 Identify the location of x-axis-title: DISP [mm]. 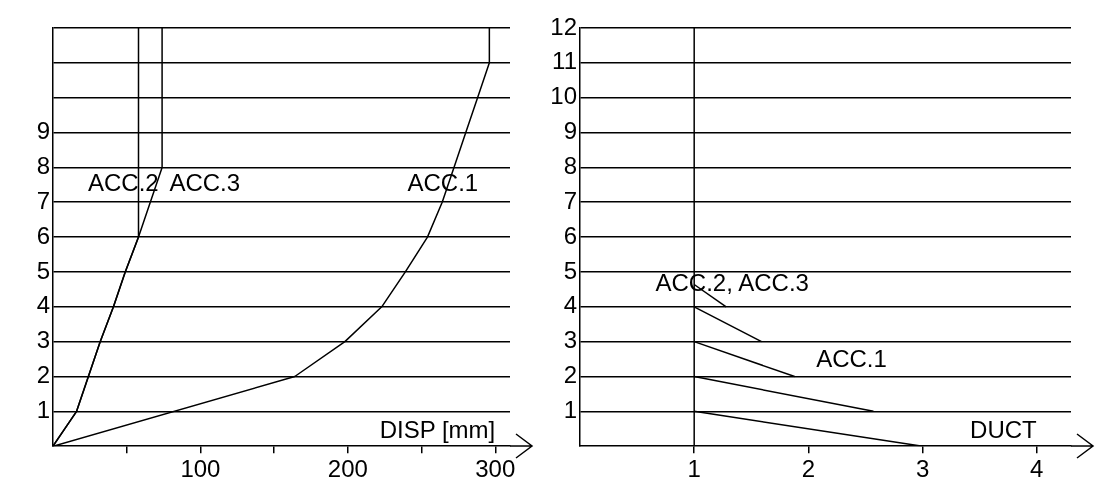
(437, 429).